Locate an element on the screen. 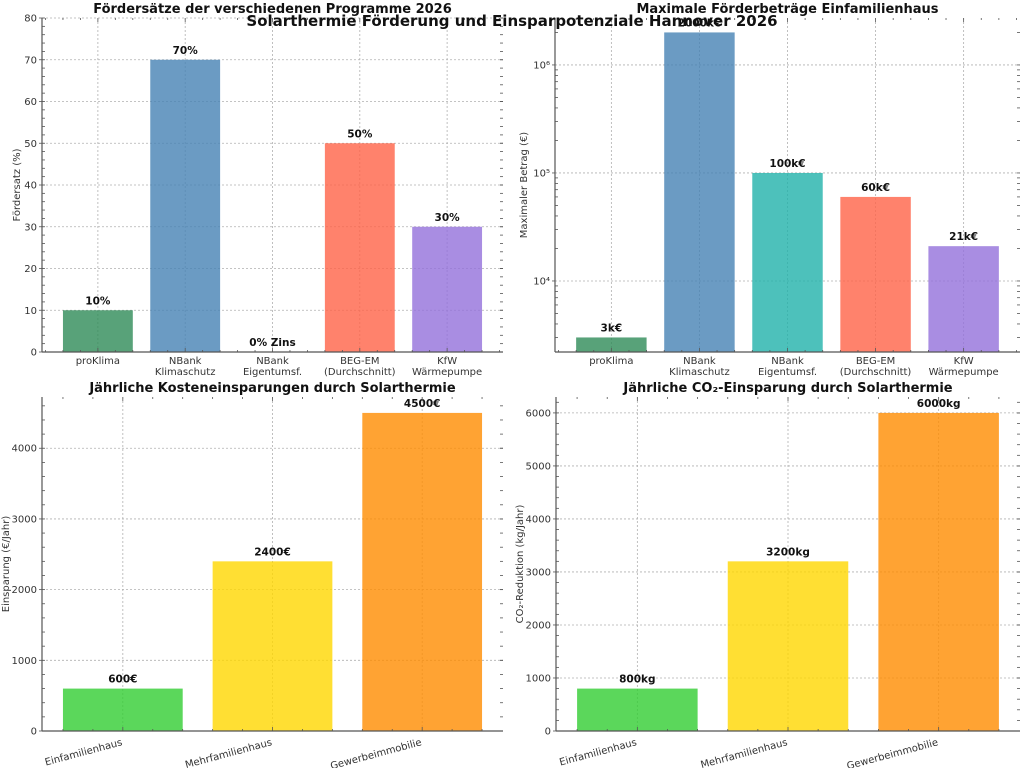 Image resolution: width=1024 pixels, height=768 pixels. y-tick-label: 10 is located at coordinates (30, 311).